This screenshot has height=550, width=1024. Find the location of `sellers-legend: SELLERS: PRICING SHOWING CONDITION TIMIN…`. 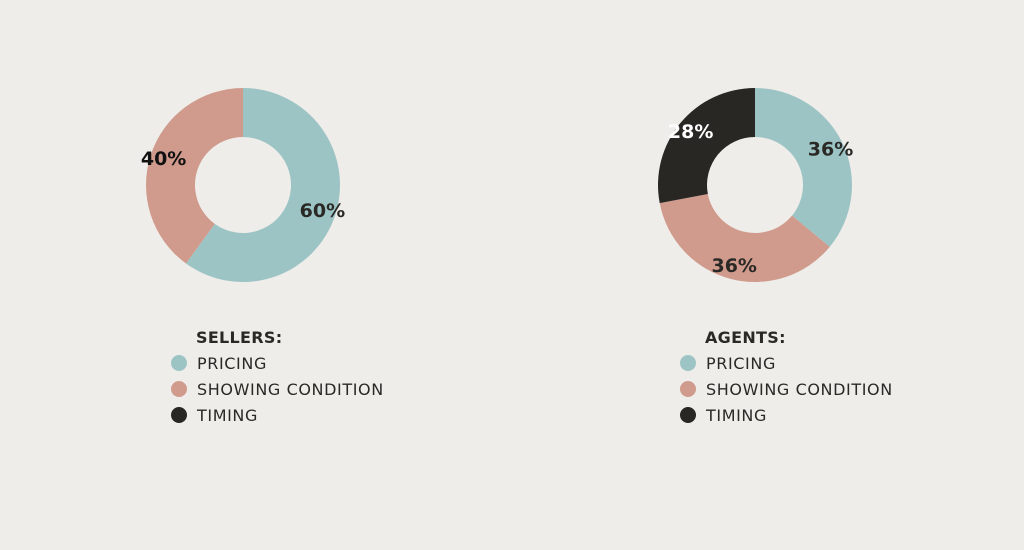

sellers-legend: SELLERS: PRICING SHOWING CONDITION TIMIN… is located at coordinates (277, 377).